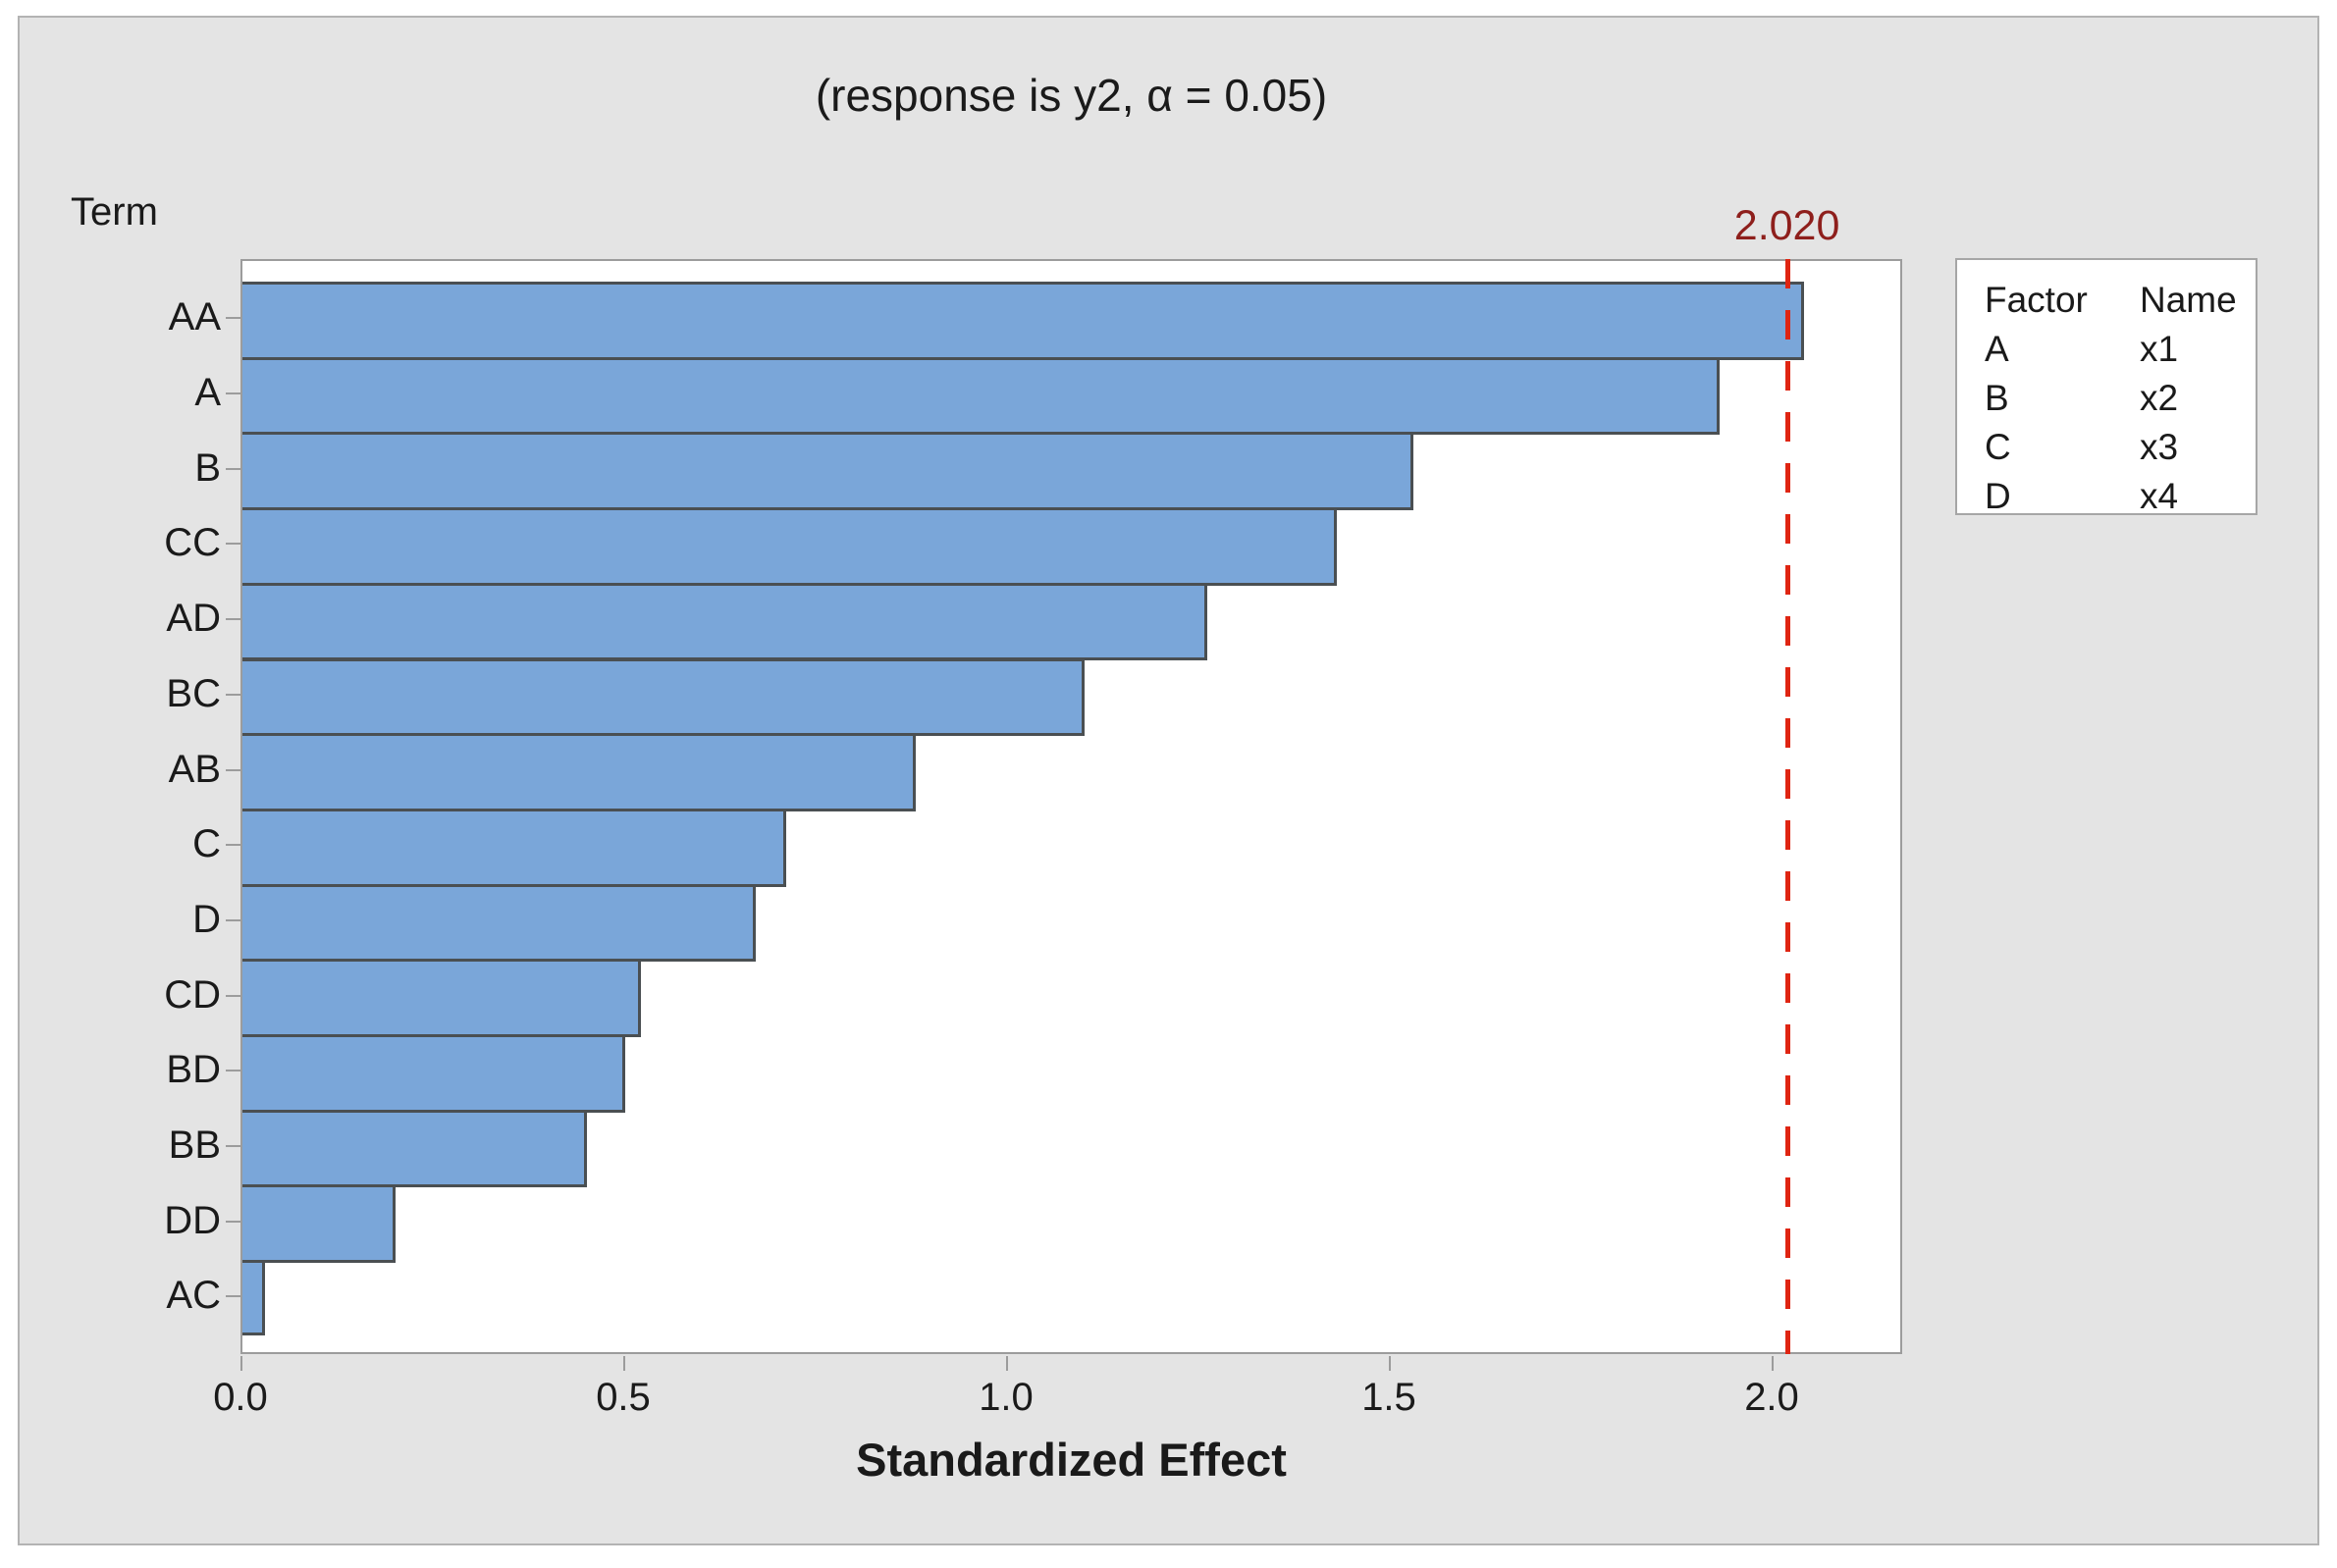 This screenshot has height=1568, width=2337. Describe the element at coordinates (2159, 349) in the screenshot. I see `legend-row-A-name: x1` at that location.